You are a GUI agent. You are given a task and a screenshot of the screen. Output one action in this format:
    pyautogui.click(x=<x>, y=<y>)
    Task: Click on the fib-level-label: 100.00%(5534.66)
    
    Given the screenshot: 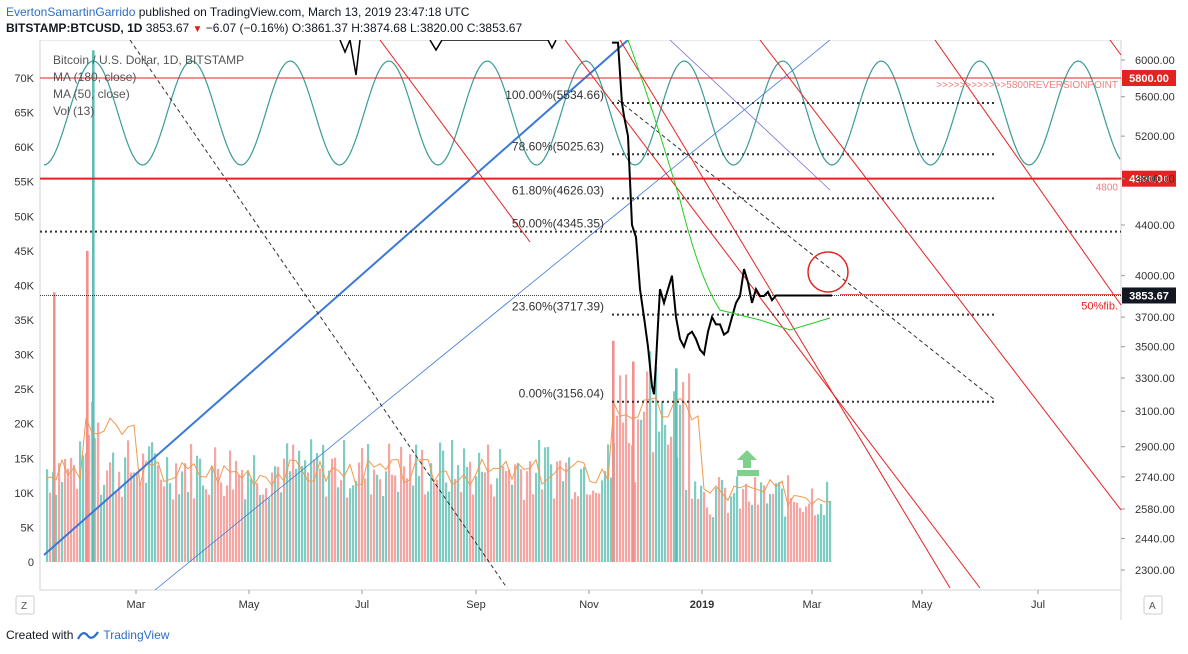 What is the action you would take?
    pyautogui.click(x=554, y=95)
    